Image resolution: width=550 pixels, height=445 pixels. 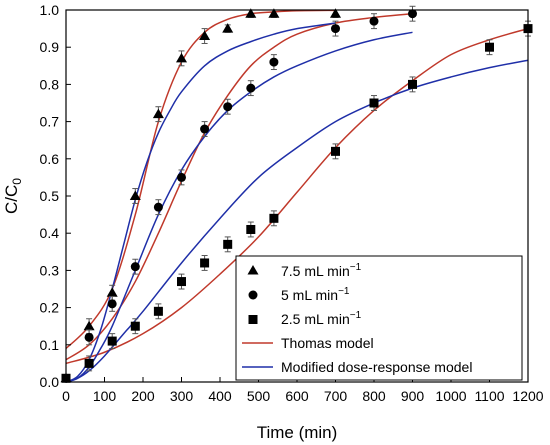 I want to click on x-tick-label: 200, so click(x=143, y=396).